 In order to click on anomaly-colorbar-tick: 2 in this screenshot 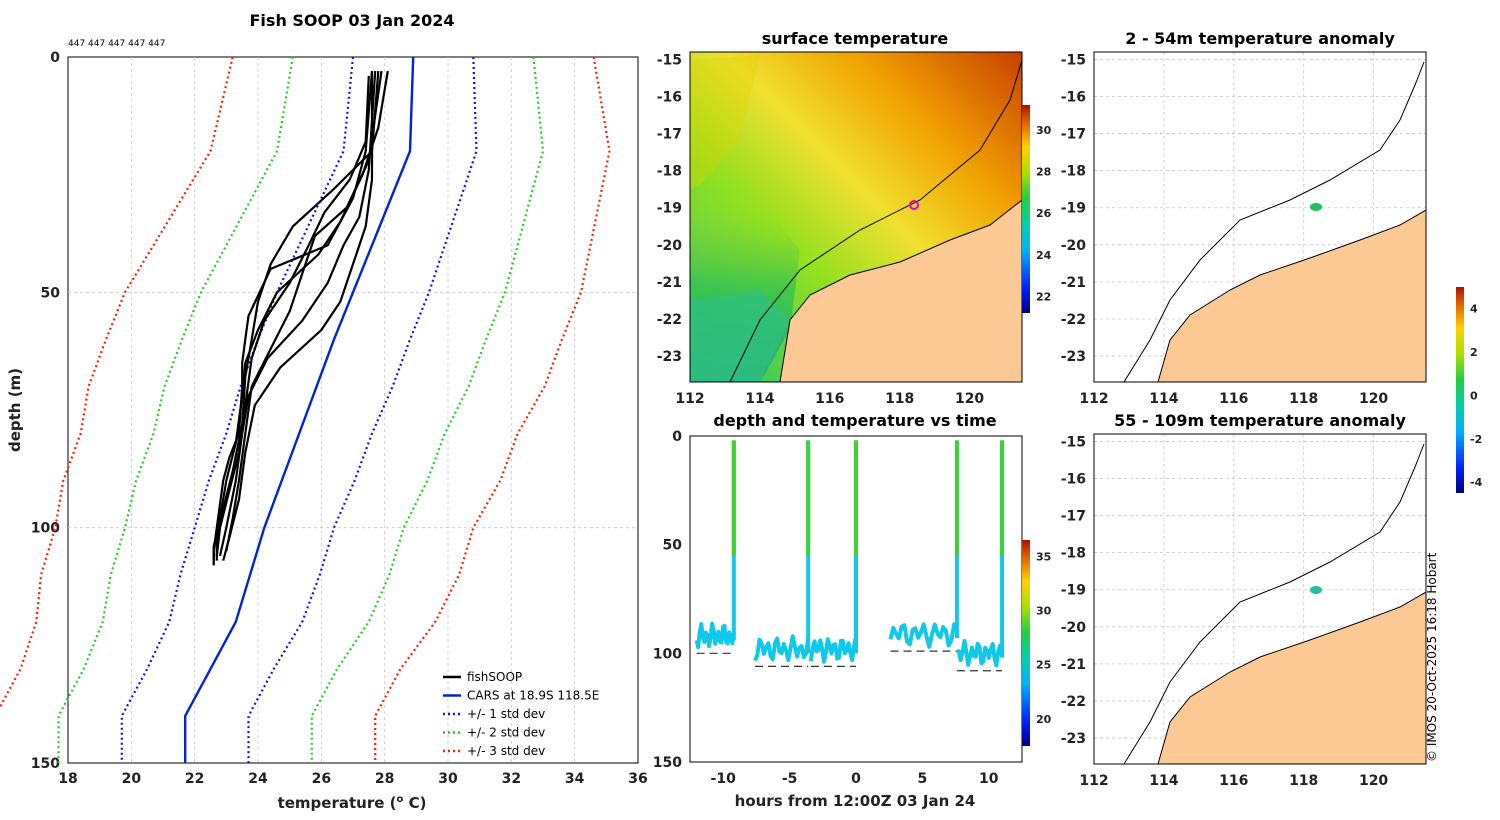, I will do `click(1474, 352)`.